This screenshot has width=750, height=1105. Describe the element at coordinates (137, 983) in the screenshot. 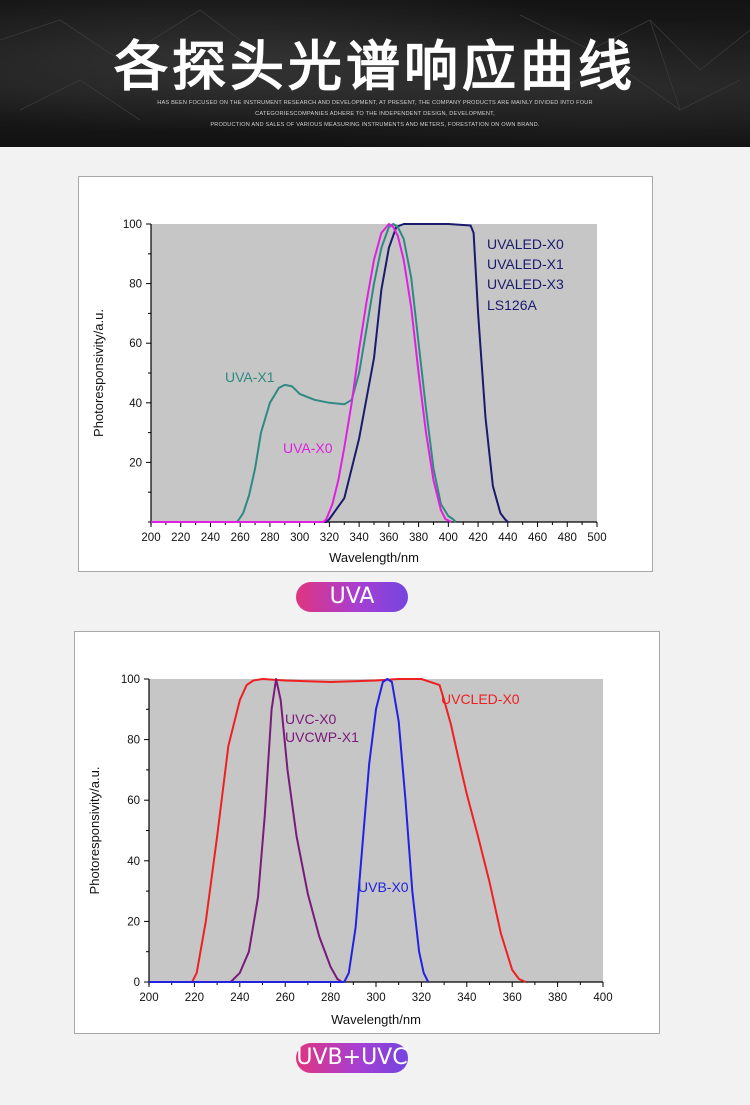

I see `y-tick-label: 0` at that location.